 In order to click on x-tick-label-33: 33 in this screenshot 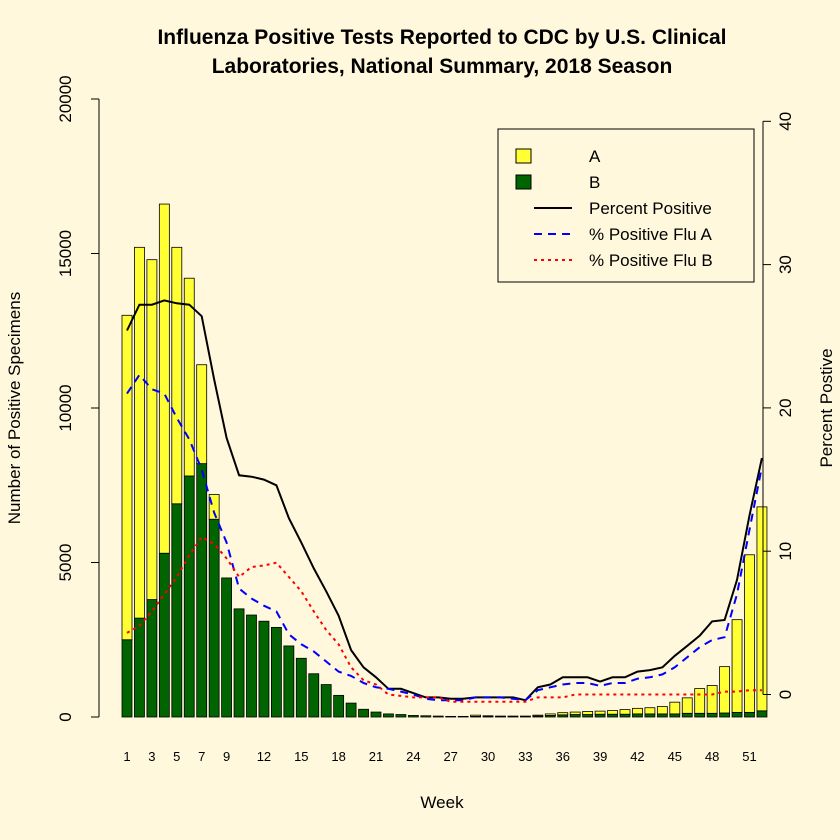, I will do `click(525, 756)`.